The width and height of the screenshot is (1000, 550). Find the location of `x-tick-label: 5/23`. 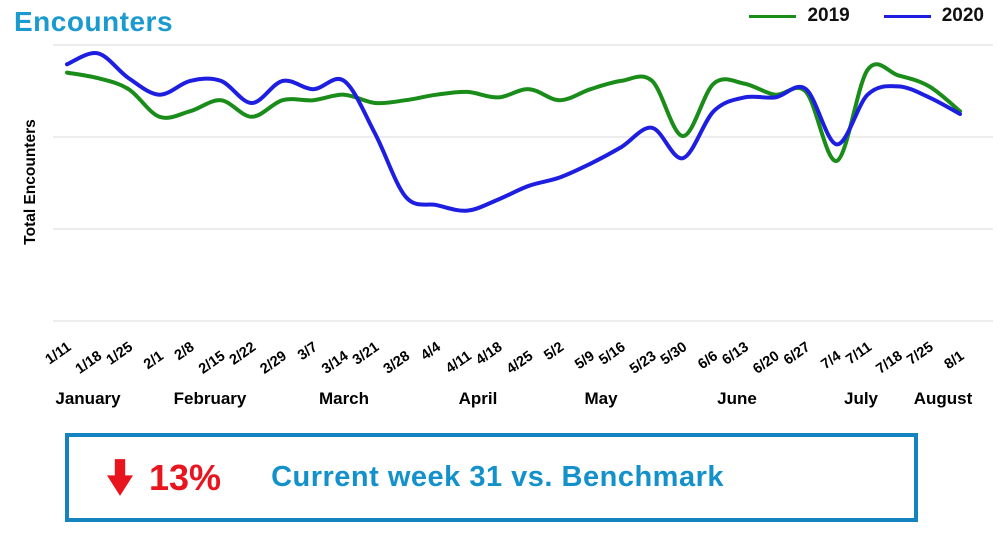

x-tick-label: 5/23 is located at coordinates (643, 362).